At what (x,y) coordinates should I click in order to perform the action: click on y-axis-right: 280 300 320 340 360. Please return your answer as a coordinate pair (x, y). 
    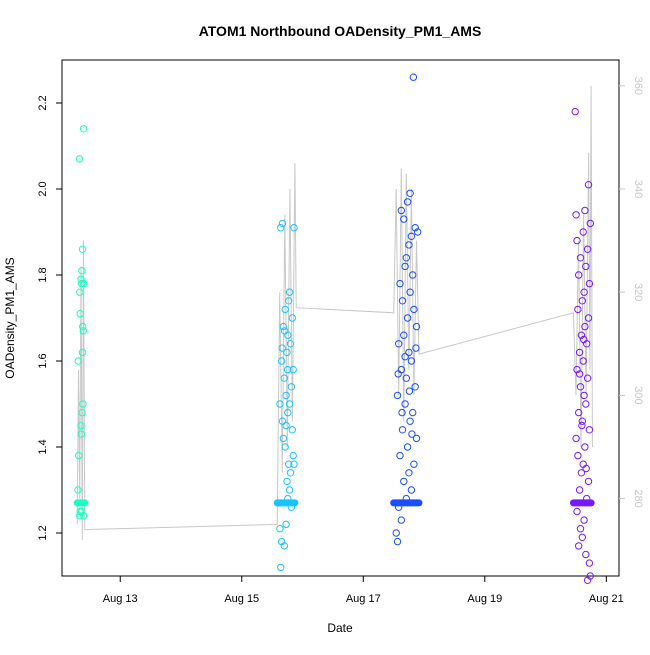
    Looking at the image, I should click on (631, 292).